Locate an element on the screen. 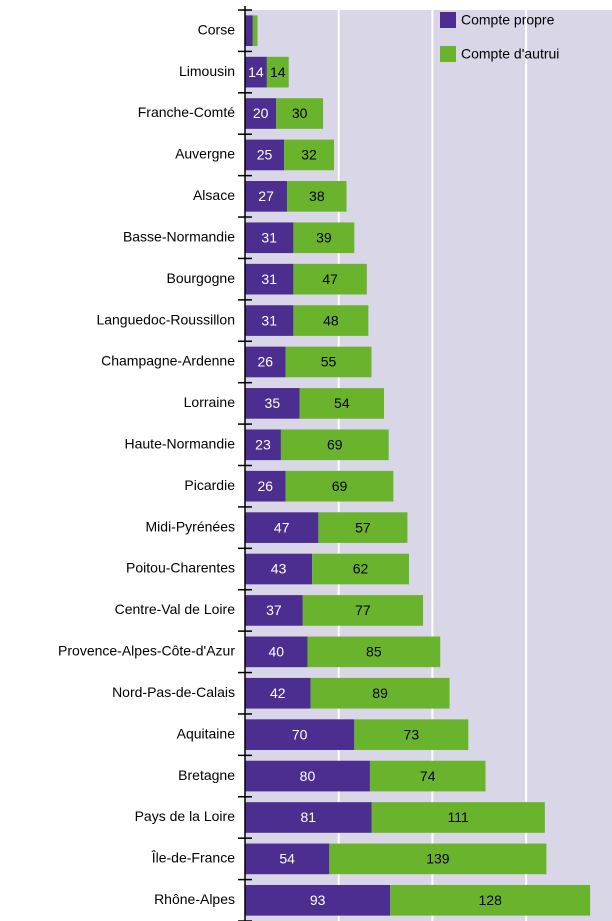  y-tick-label: Rhône-Alpes is located at coordinates (194, 899).